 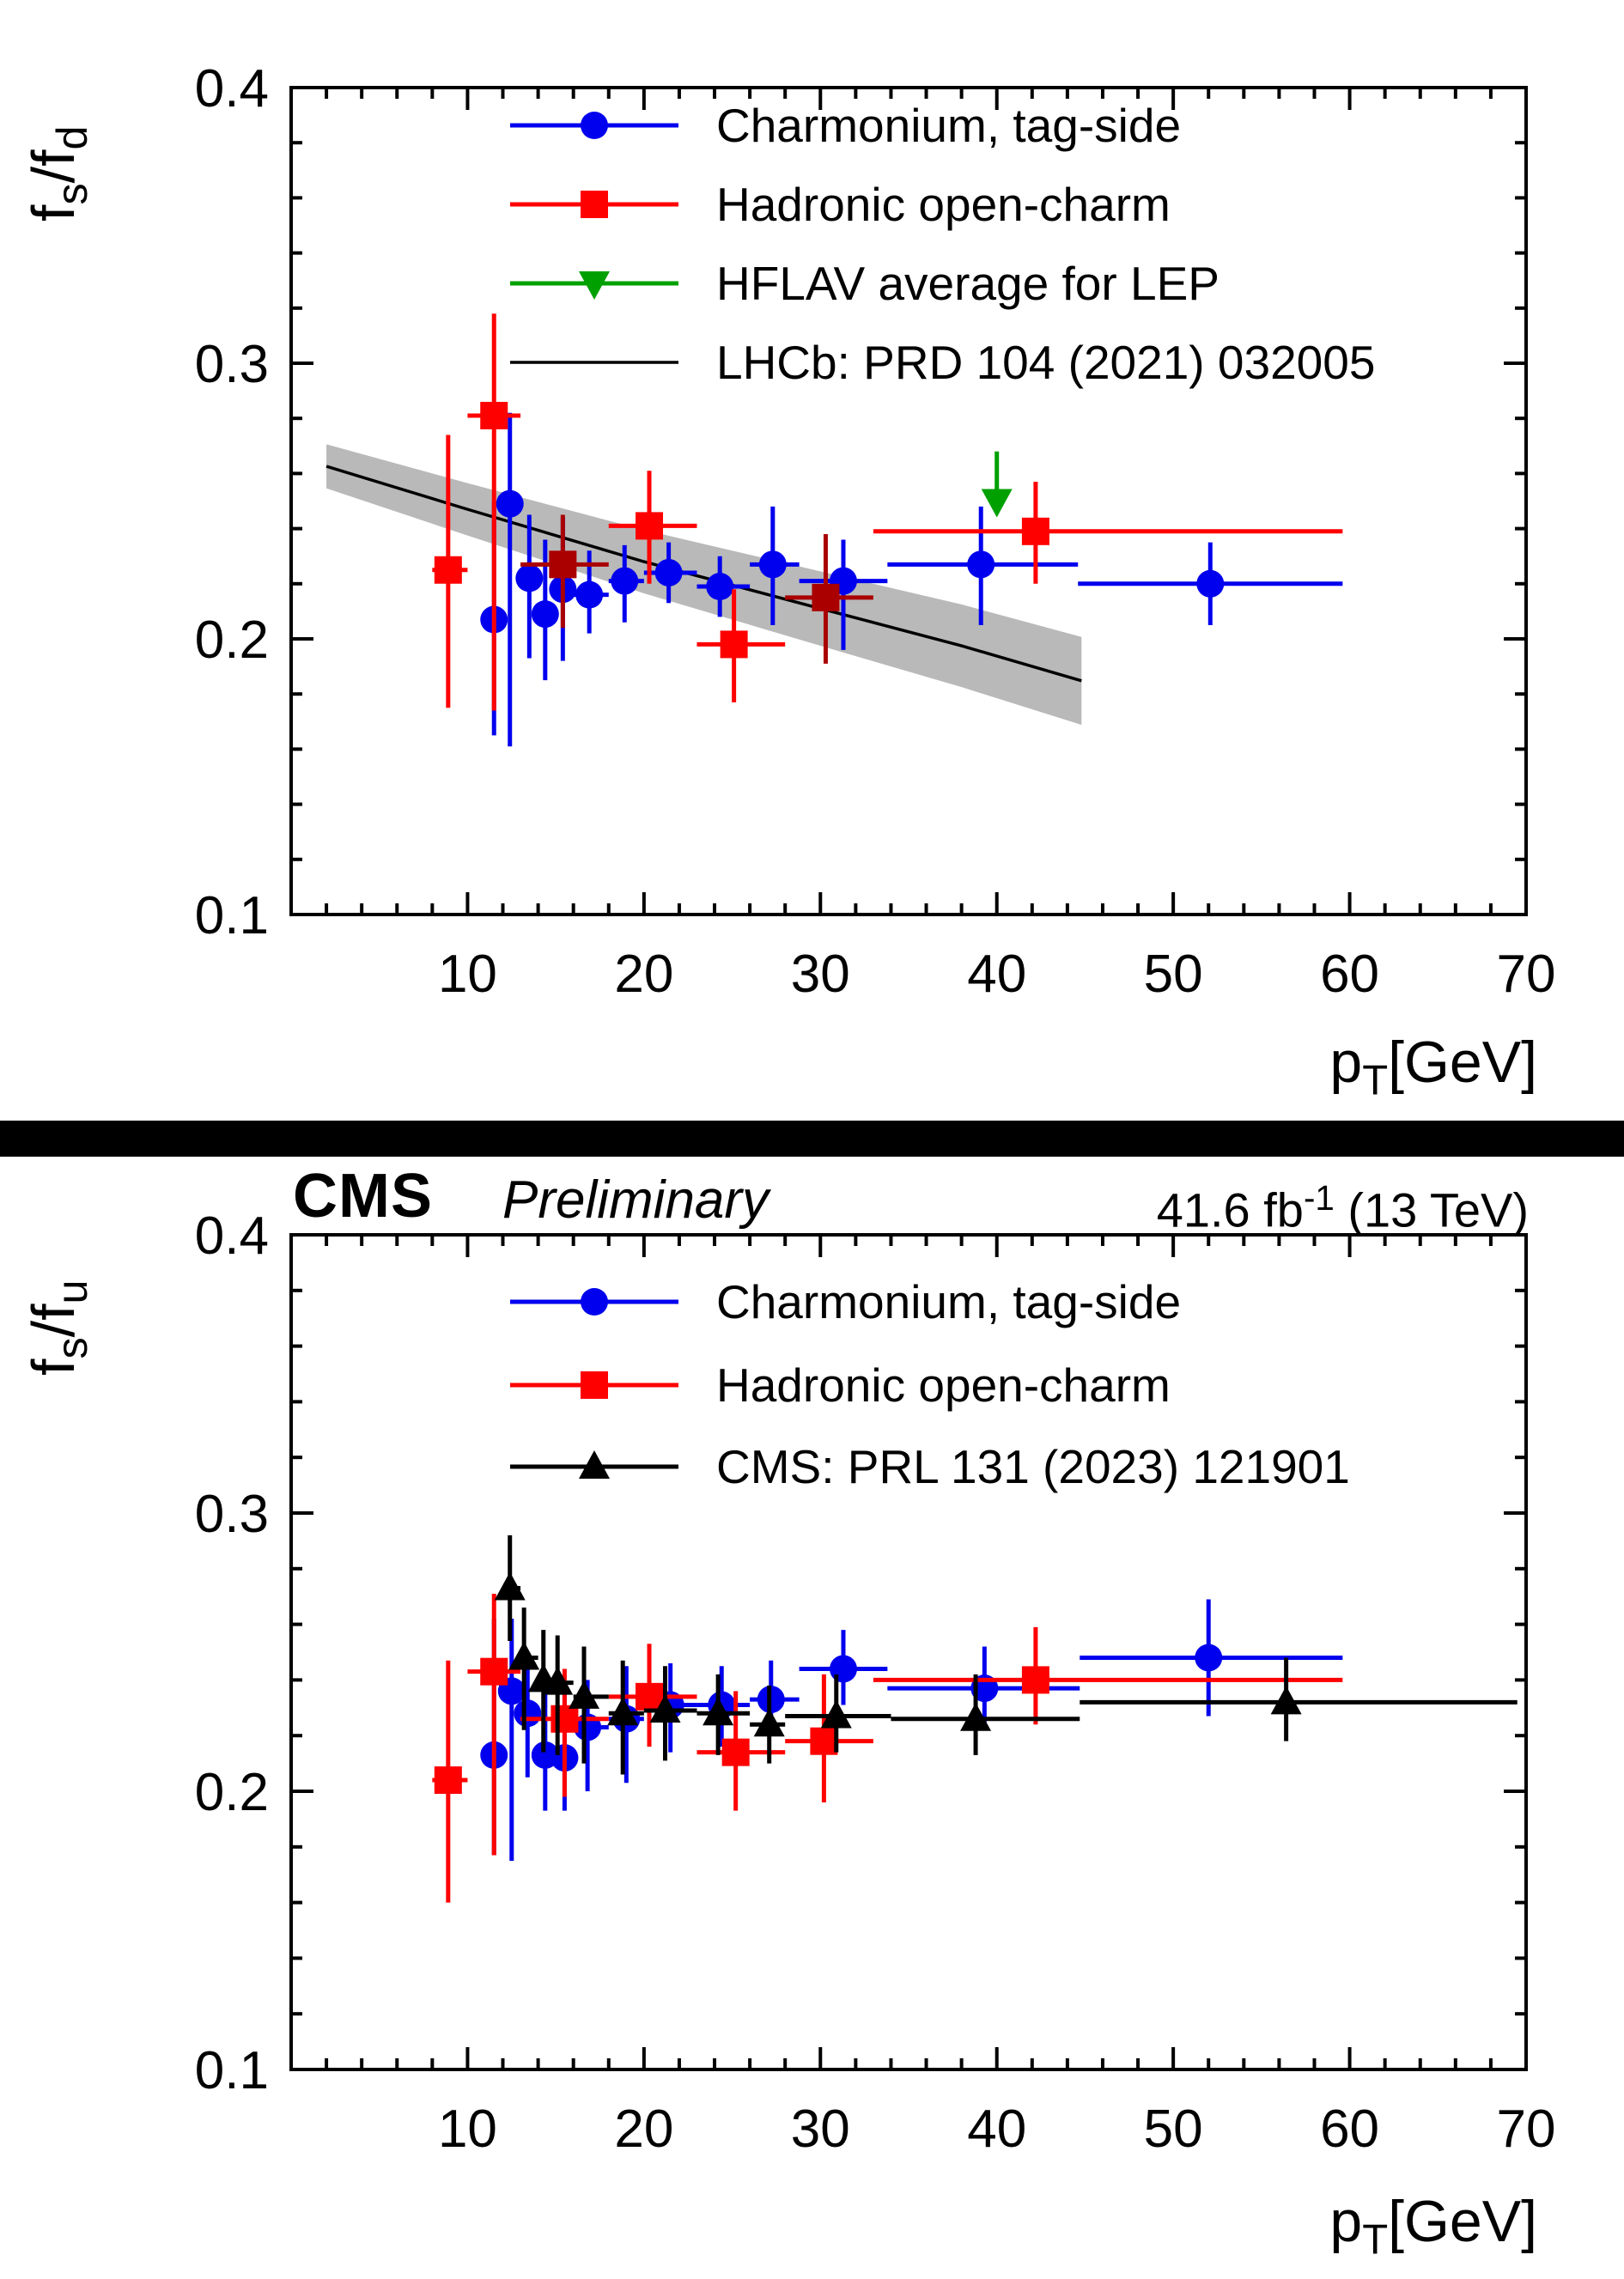 I want to click on panel-separator, so click(x=812, y=1139).